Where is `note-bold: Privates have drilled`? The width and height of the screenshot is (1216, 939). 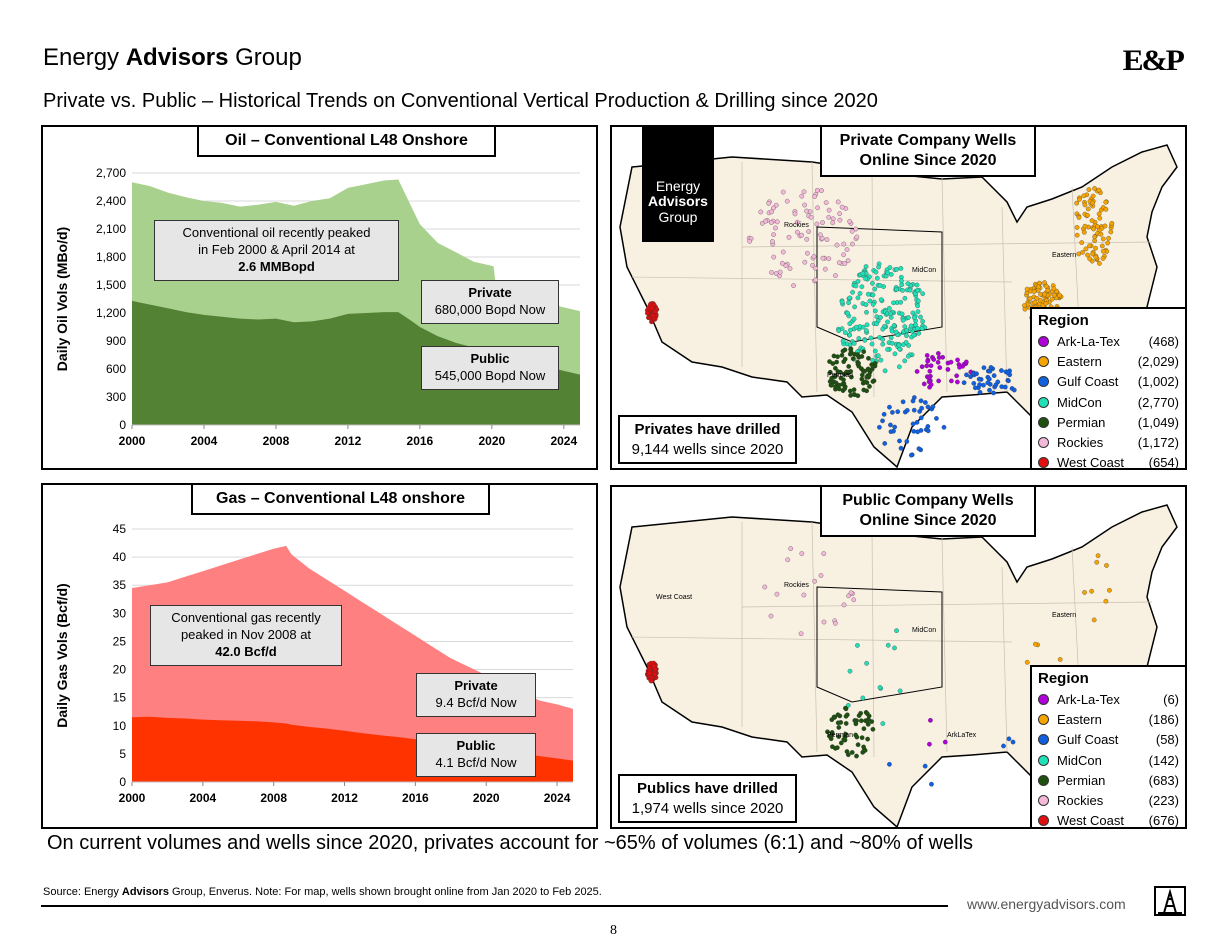
note-bold: Privates have drilled is located at coordinates (707, 429).